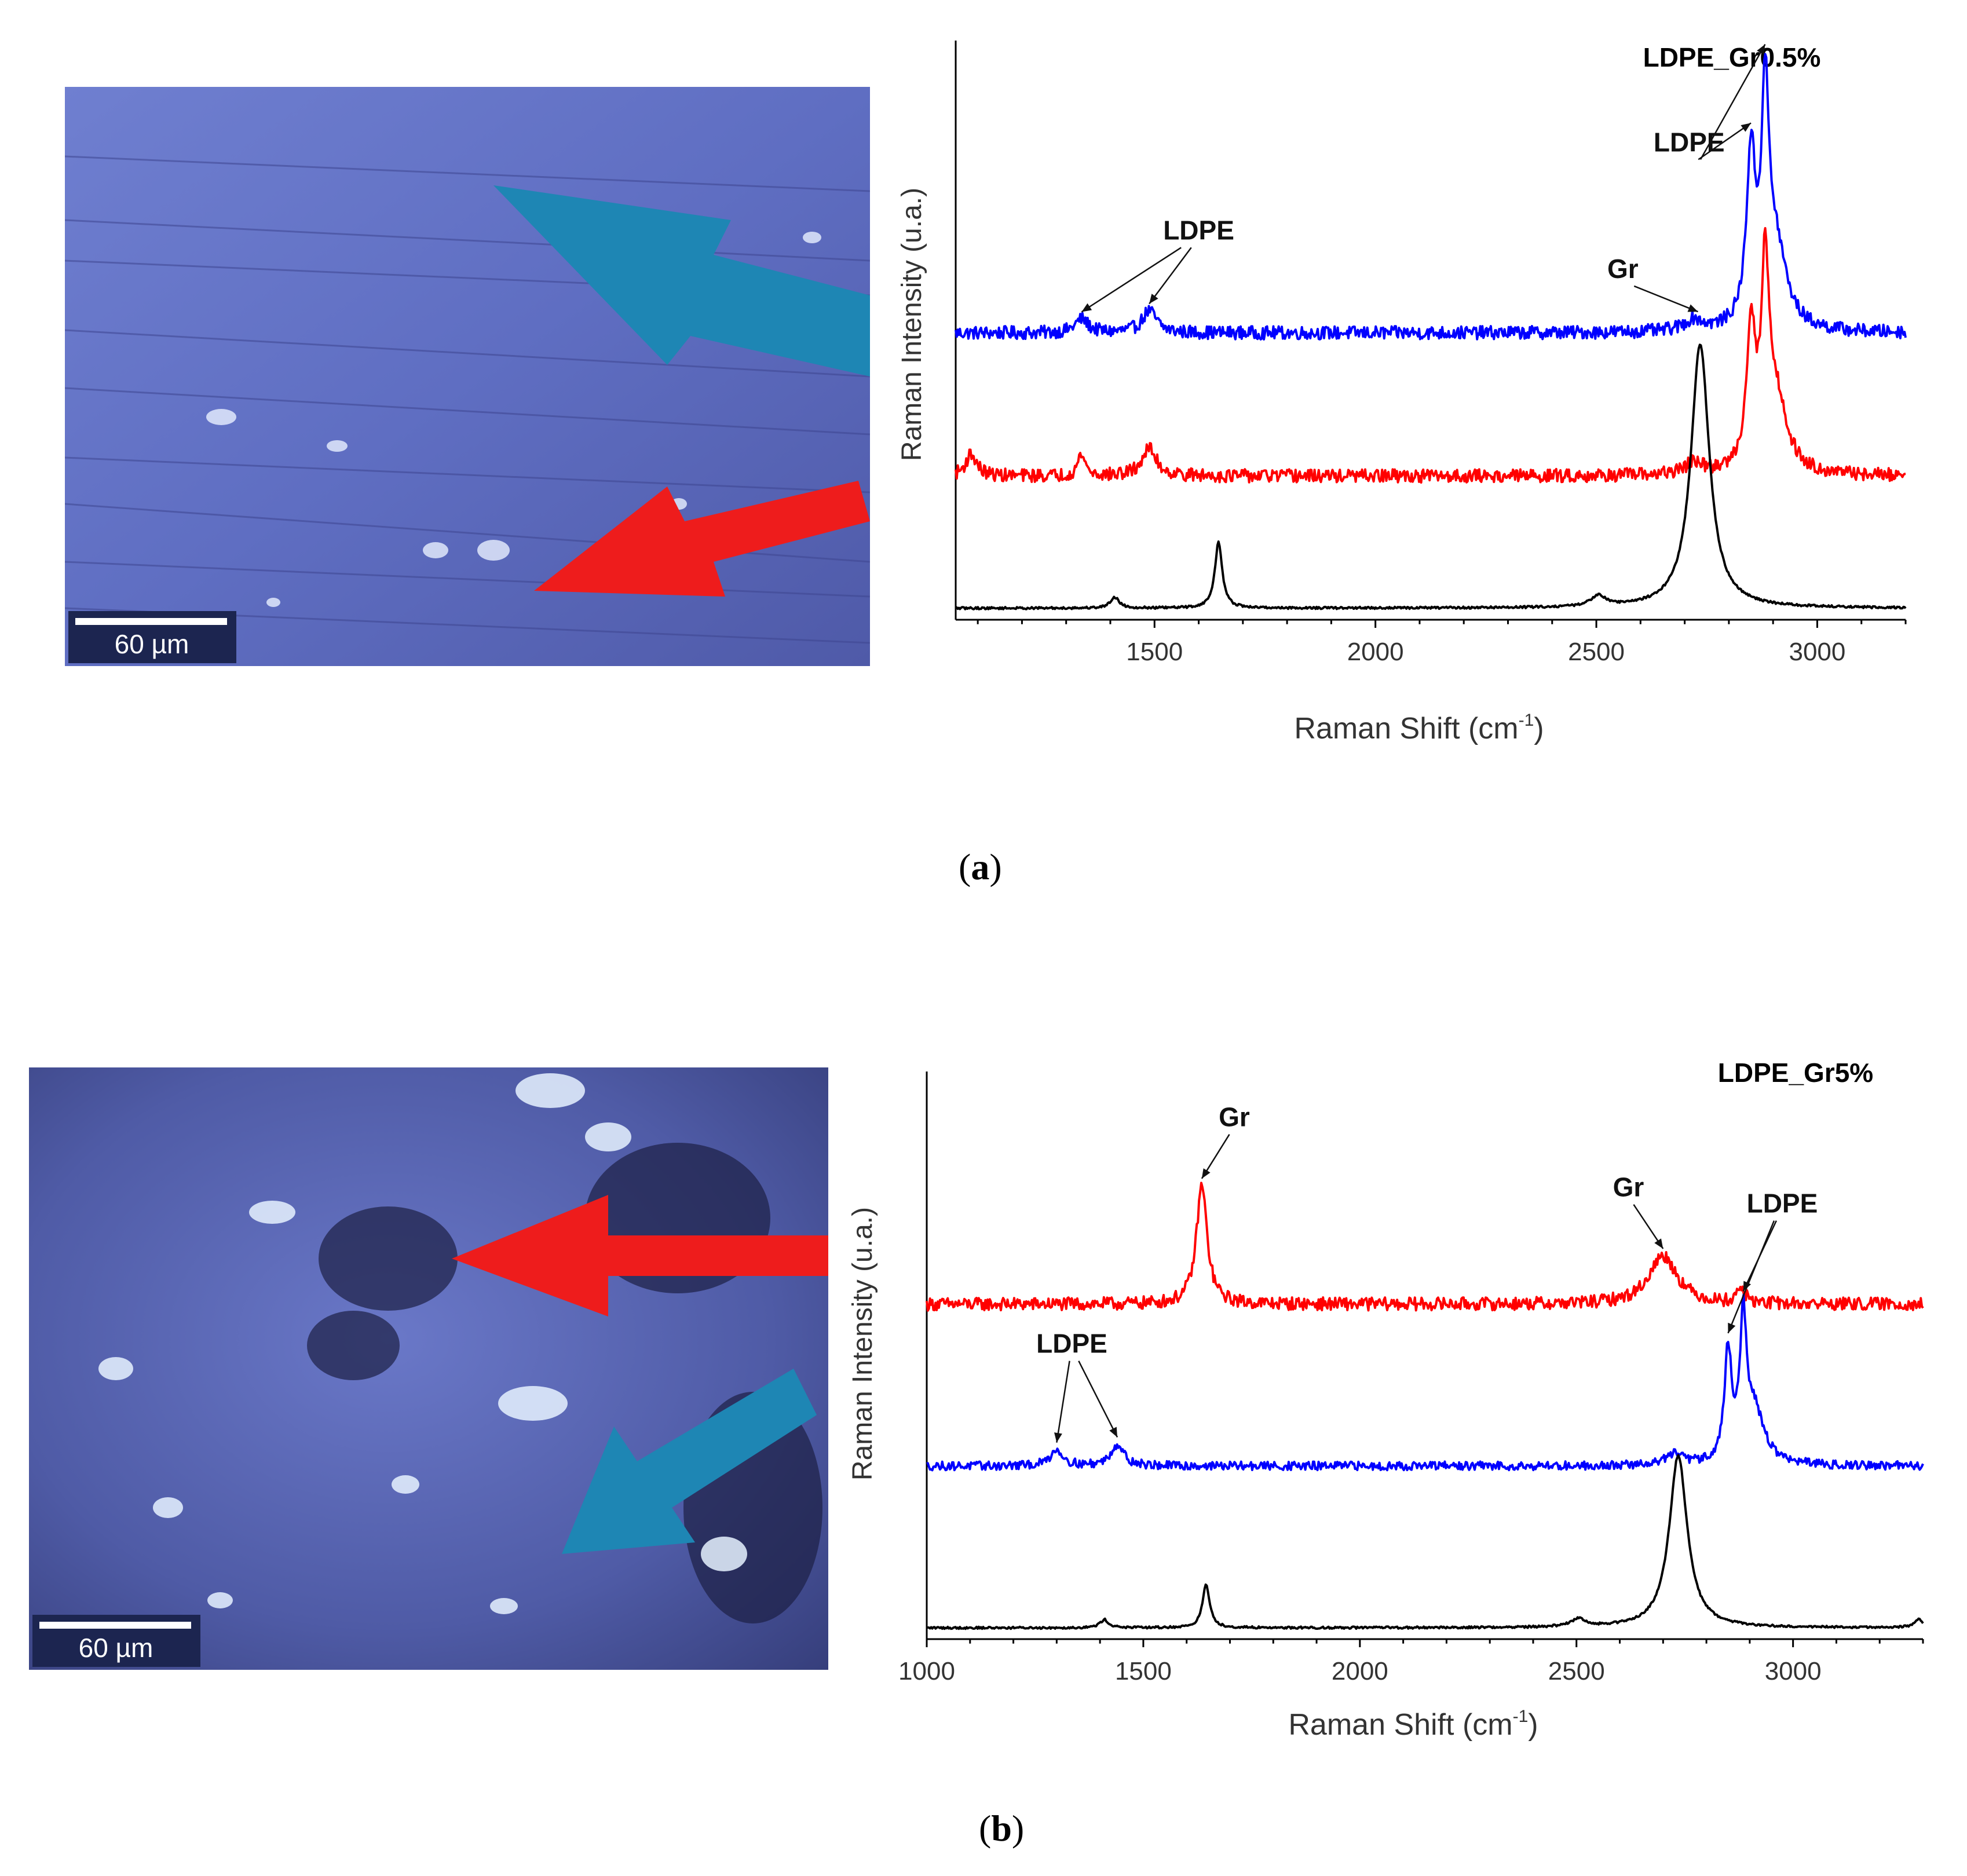 This screenshot has width=1967, height=1876. Describe the element at coordinates (429, 1368) in the screenshot. I see `micrograph-b: 60 µm` at that location.